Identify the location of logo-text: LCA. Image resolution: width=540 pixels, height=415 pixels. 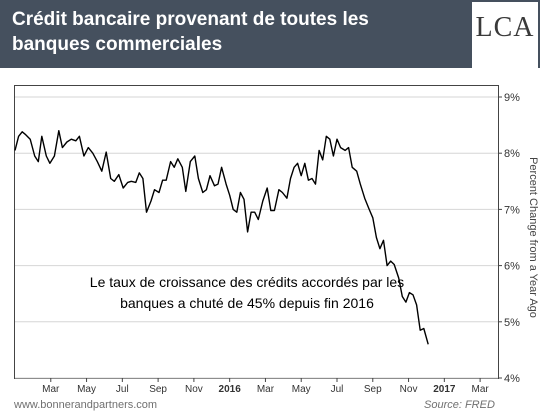
(505, 27).